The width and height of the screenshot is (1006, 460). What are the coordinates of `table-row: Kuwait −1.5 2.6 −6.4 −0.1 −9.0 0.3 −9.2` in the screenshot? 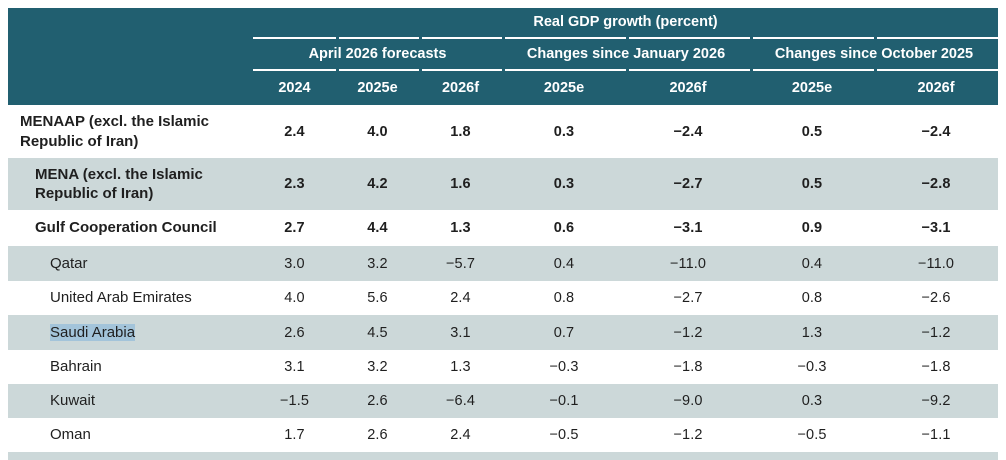 It's located at (503, 401).